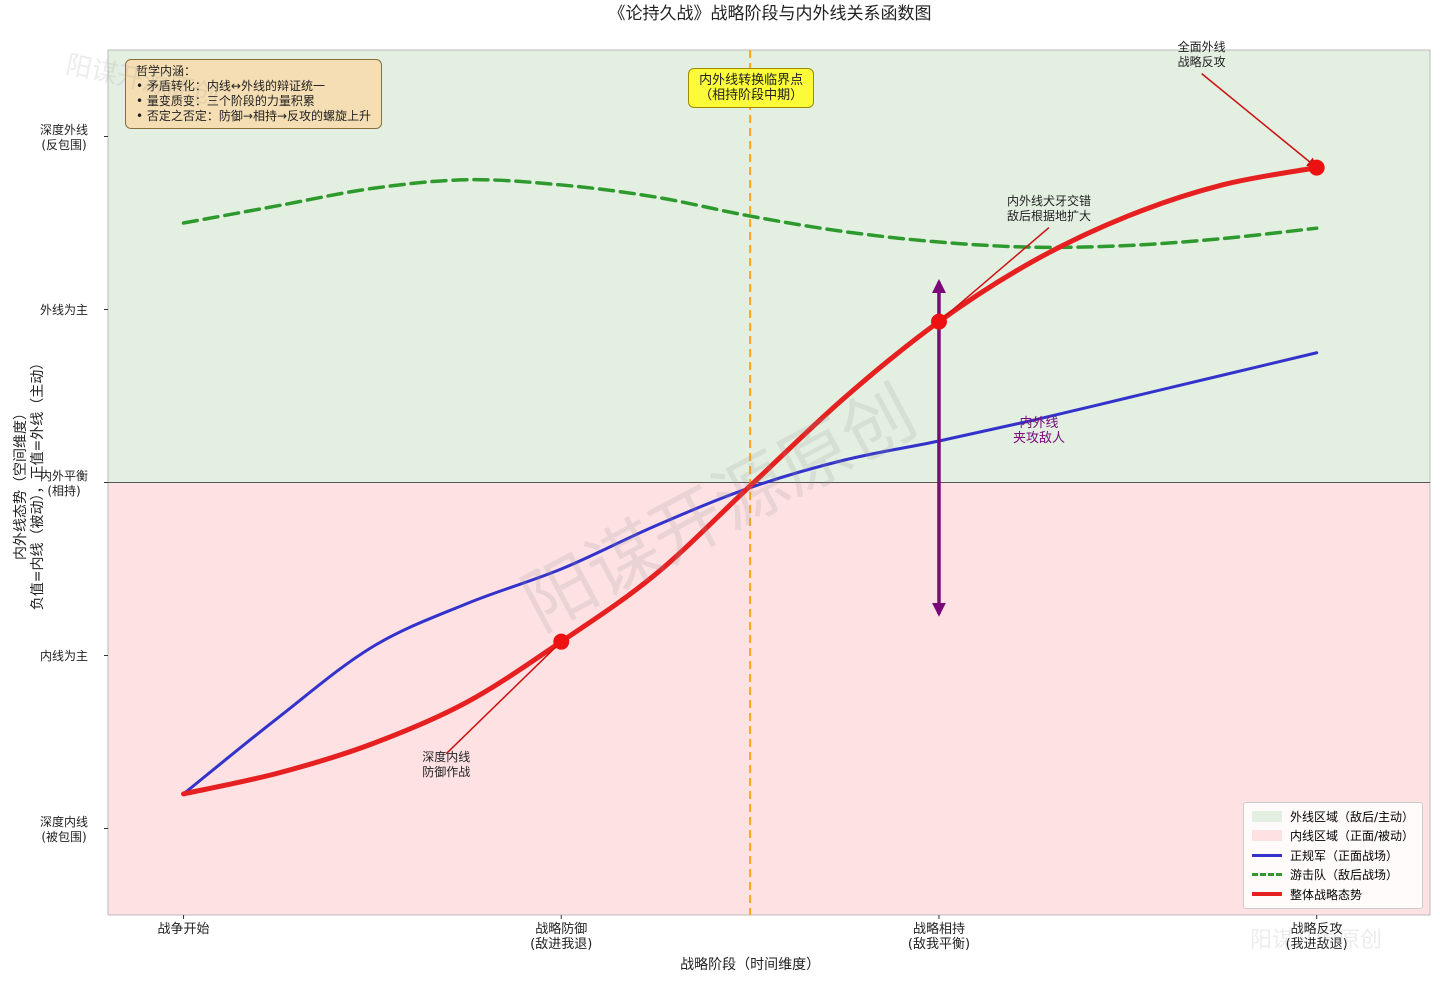  What do you see at coordinates (939, 937) in the screenshot?
I see `x-tick-label: 战略相持 (敌我平衡)` at bounding box center [939, 937].